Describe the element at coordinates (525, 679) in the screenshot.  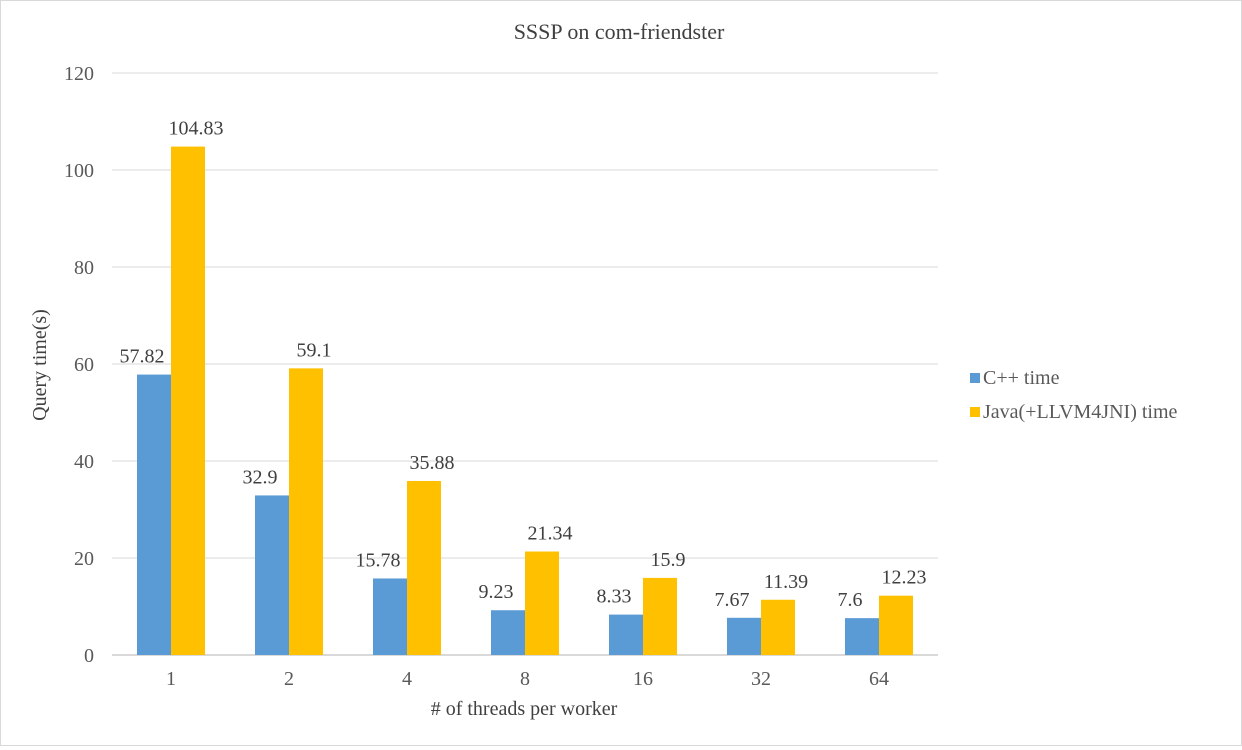
I see `x-tick-label: 8` at that location.